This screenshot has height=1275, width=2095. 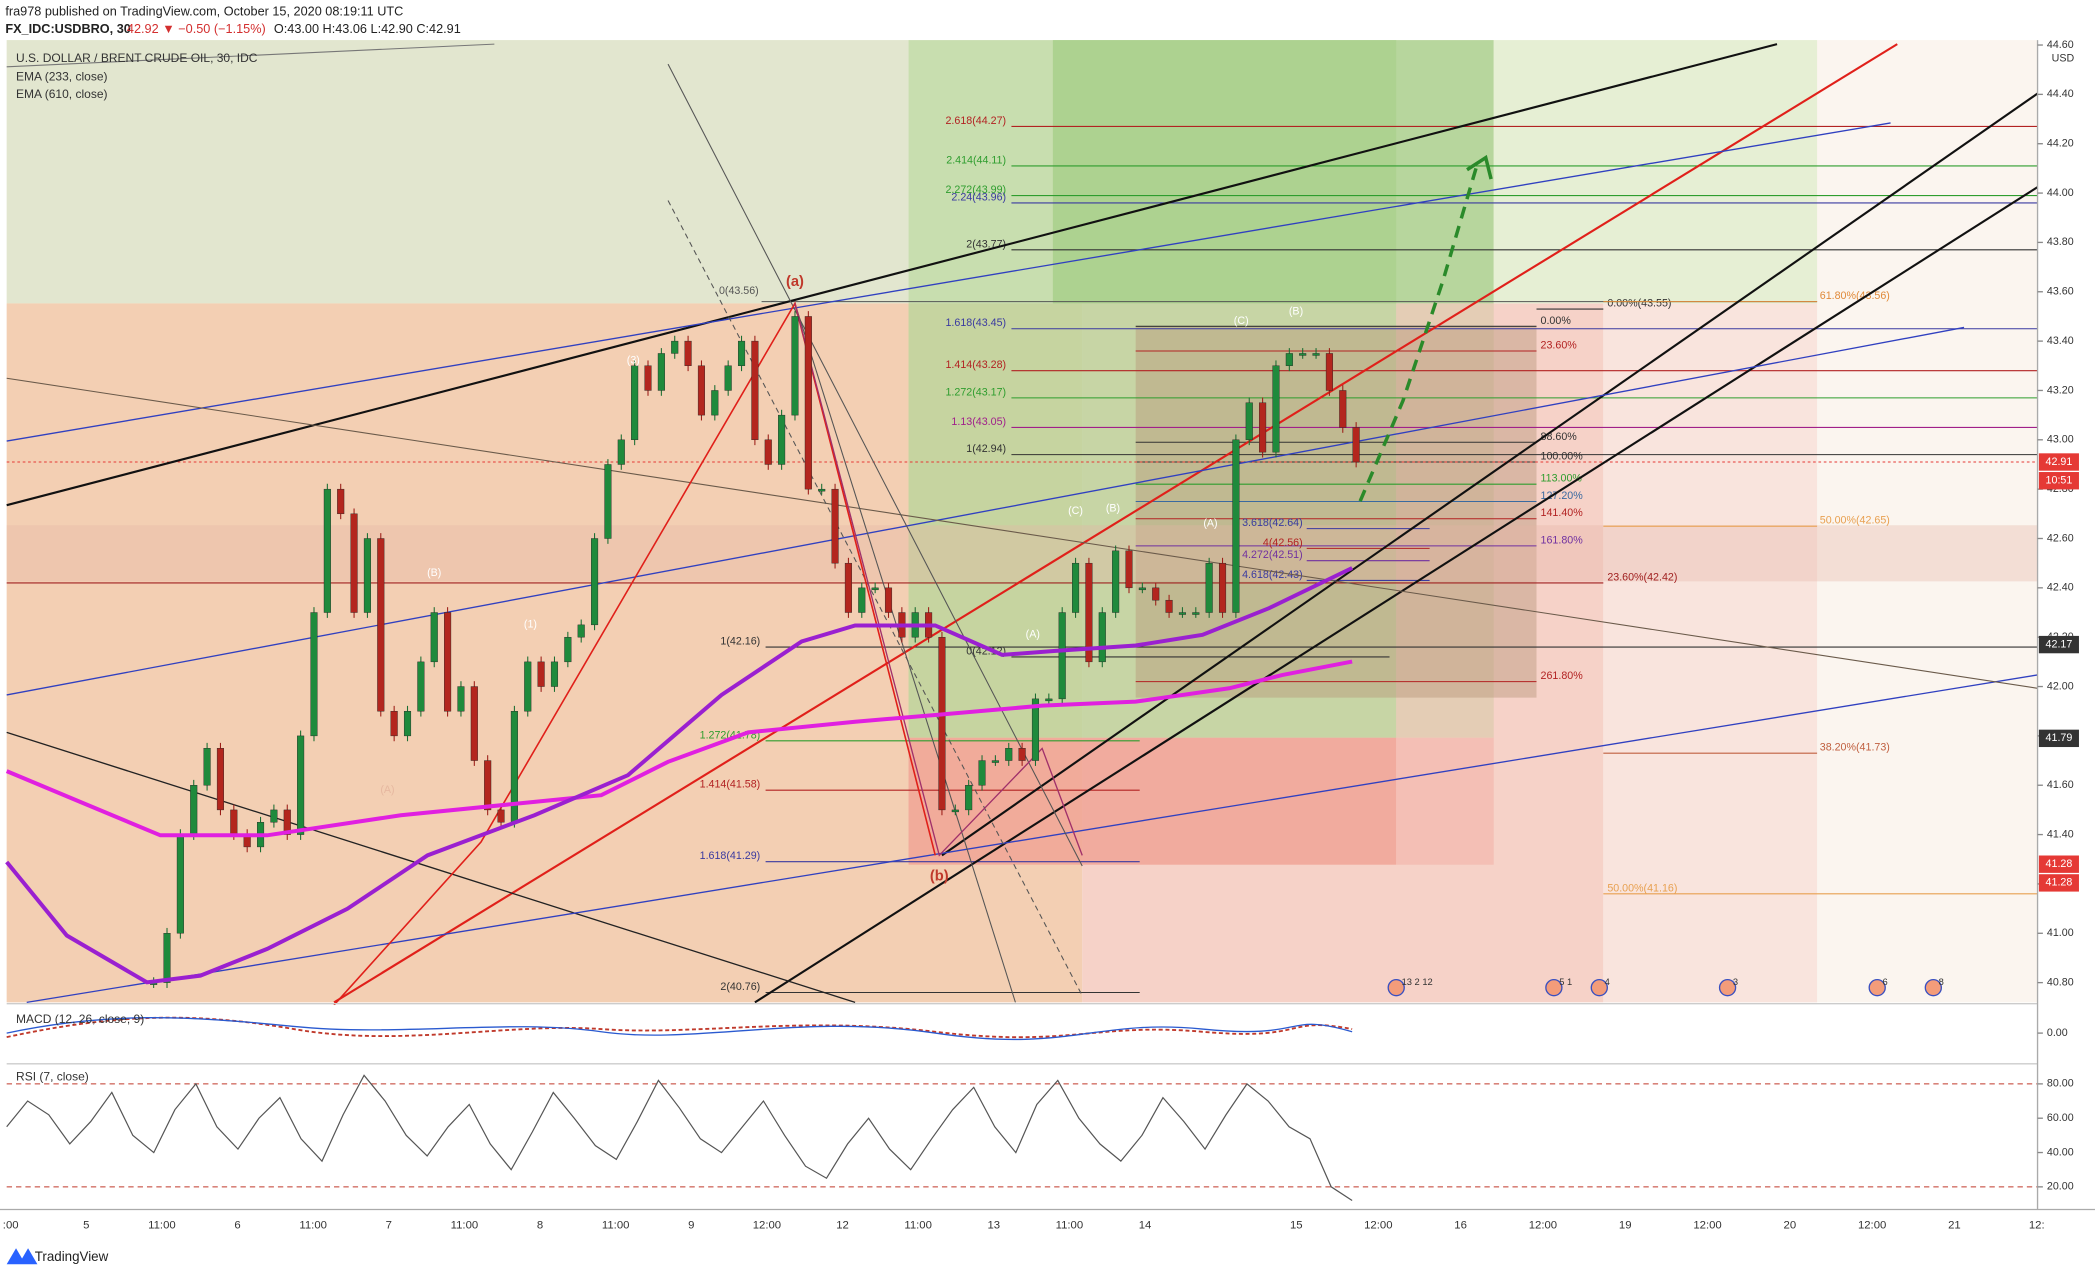 What do you see at coordinates (2060, 1084) in the screenshot?
I see `y-tick-label: 80.00` at bounding box center [2060, 1084].